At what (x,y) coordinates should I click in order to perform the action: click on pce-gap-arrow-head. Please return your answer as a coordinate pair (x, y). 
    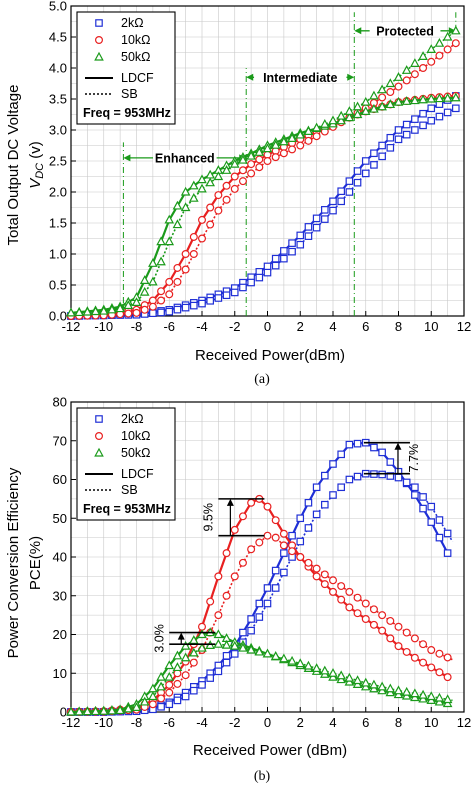
    Looking at the image, I should click on (181, 636).